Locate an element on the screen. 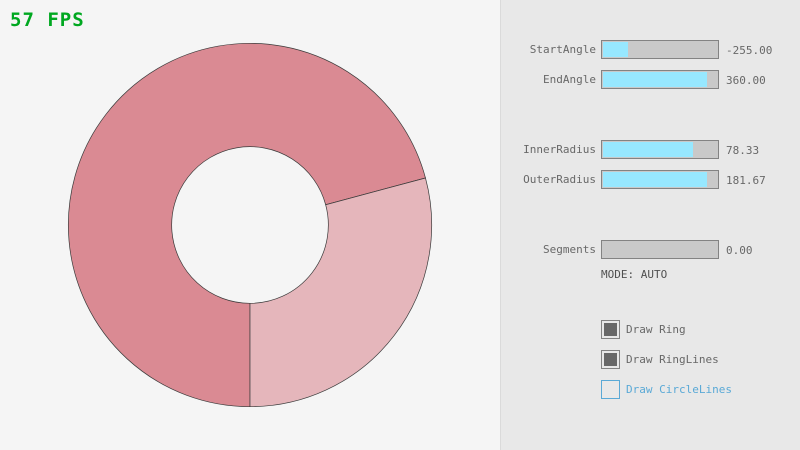 This screenshot has height=450, width=800. mode-label: MODE: AUTO is located at coordinates (634, 274).